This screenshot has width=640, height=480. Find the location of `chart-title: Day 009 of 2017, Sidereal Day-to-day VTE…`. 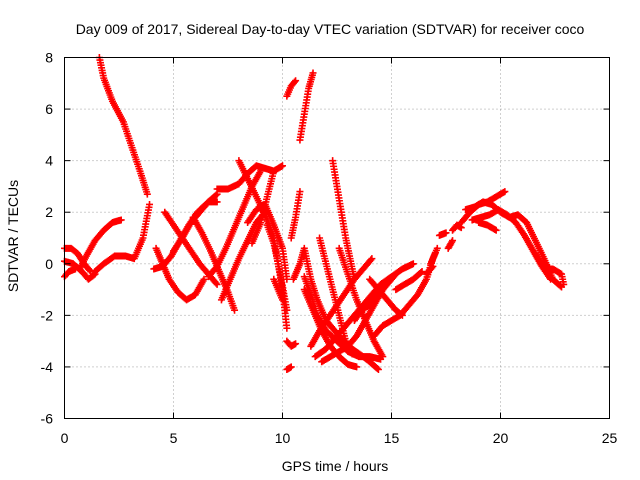

chart-title: Day 009 of 2017, Sidereal Day-to-day VTE… is located at coordinates (330, 29).